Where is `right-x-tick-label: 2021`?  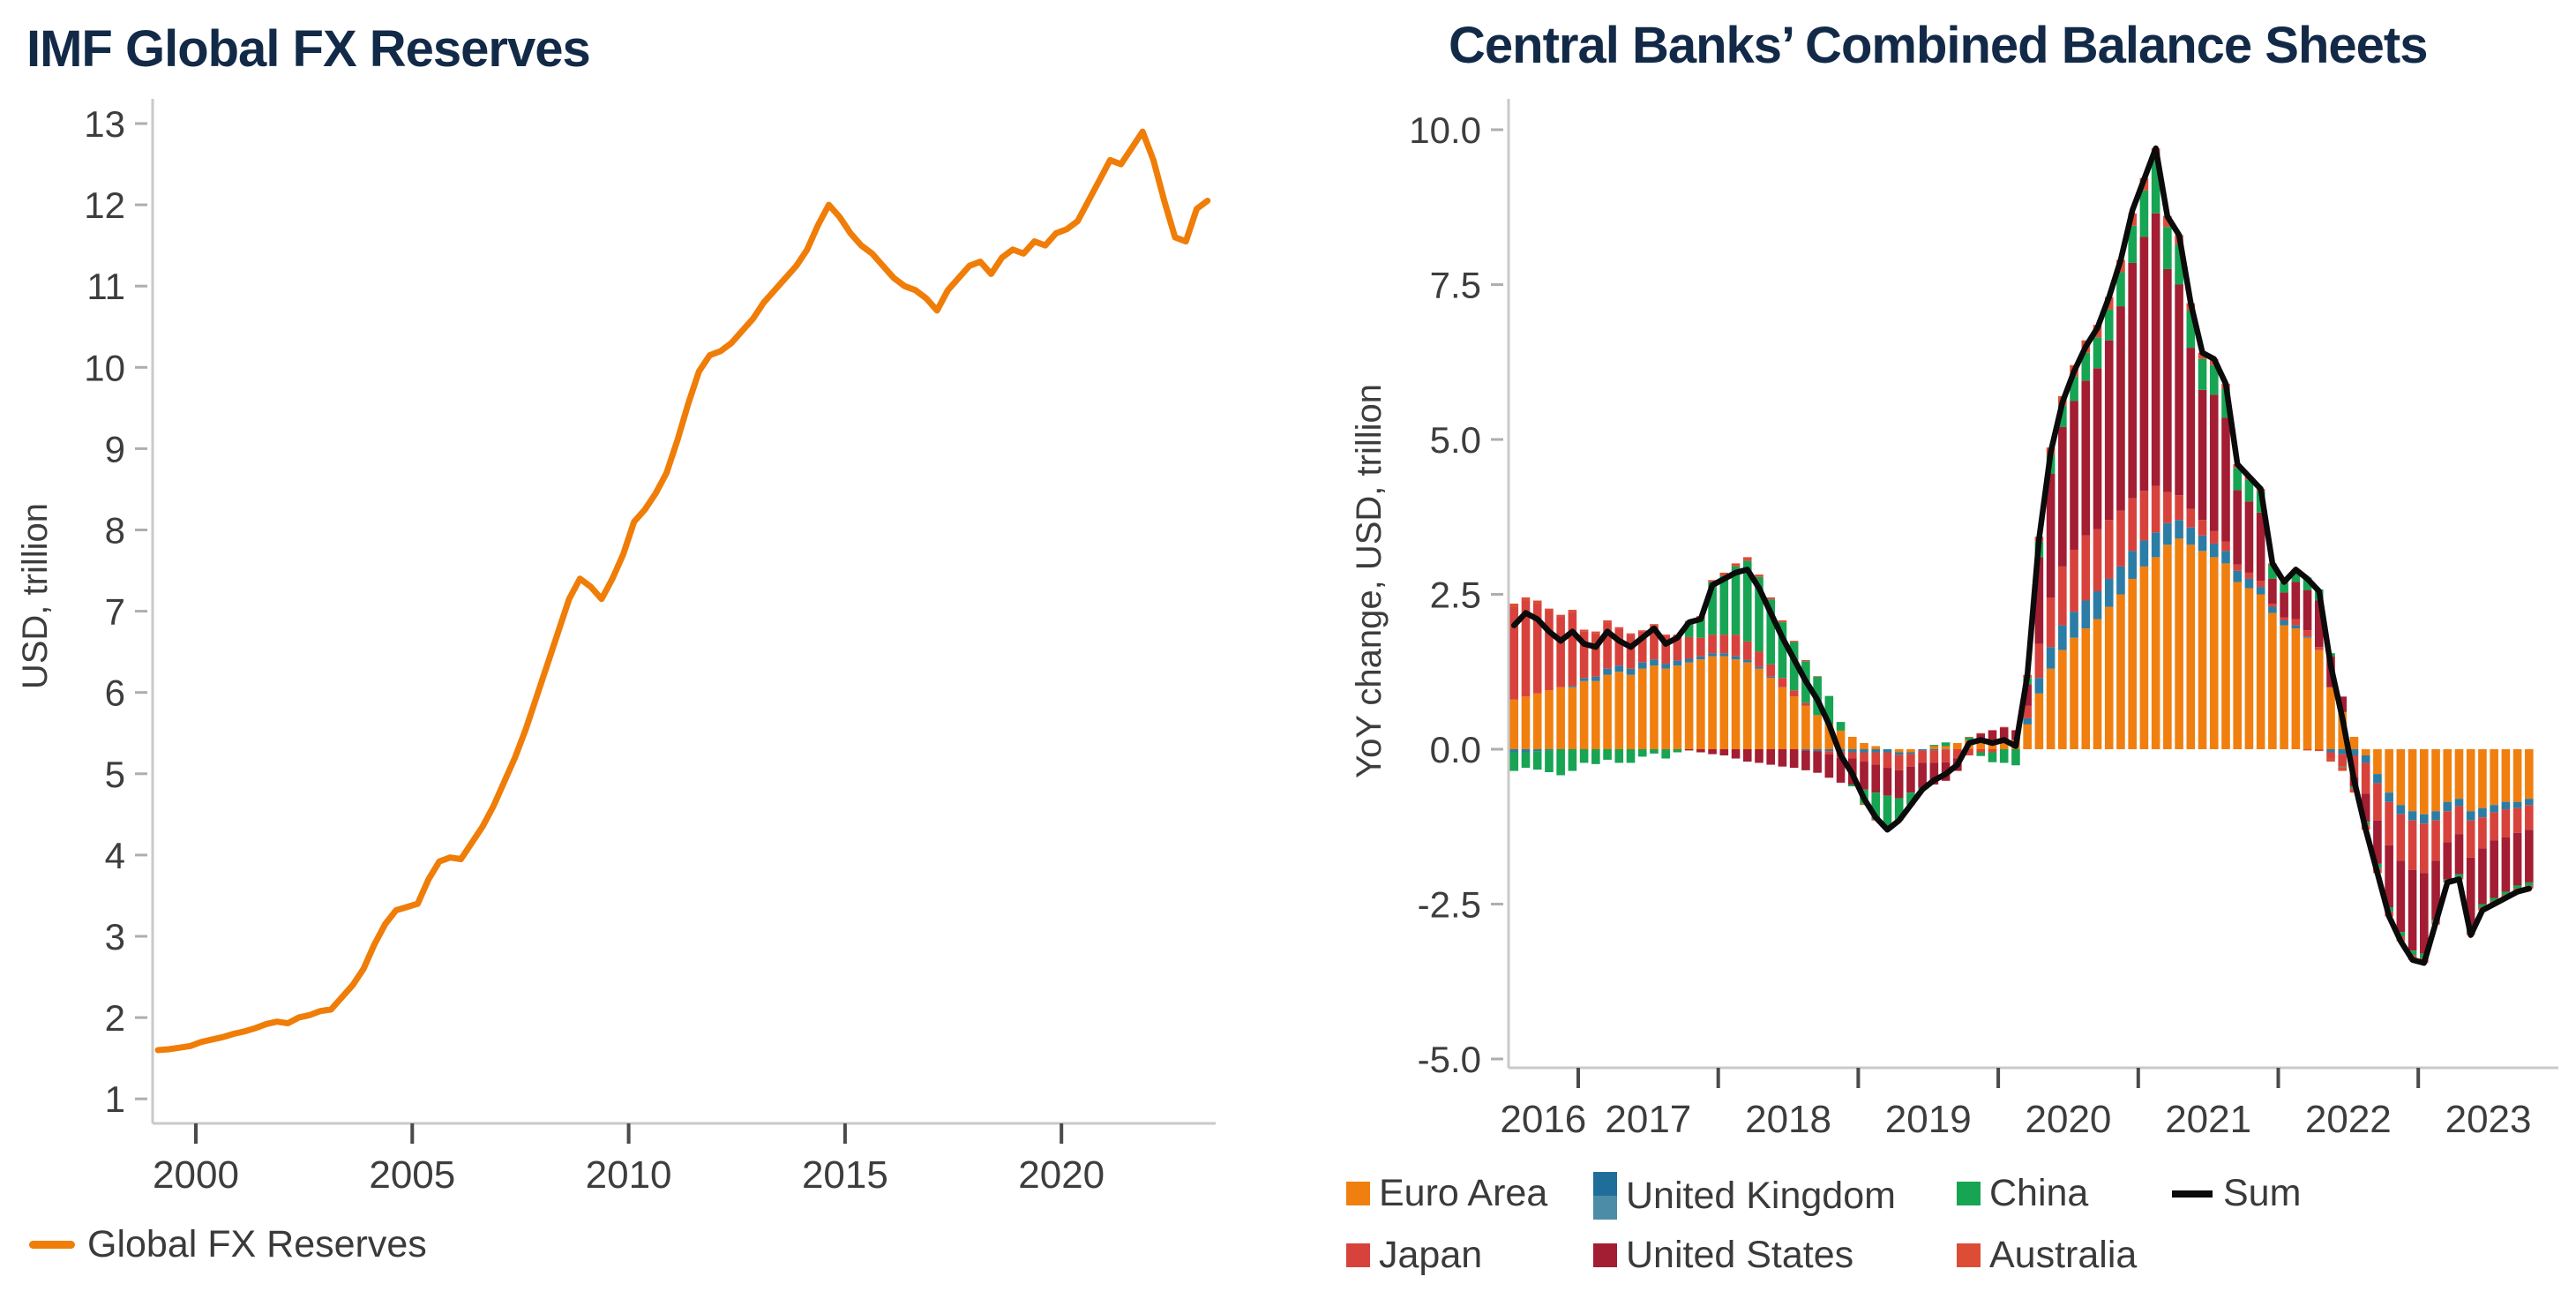
right-x-tick-label: 2021 is located at coordinates (2208, 1119).